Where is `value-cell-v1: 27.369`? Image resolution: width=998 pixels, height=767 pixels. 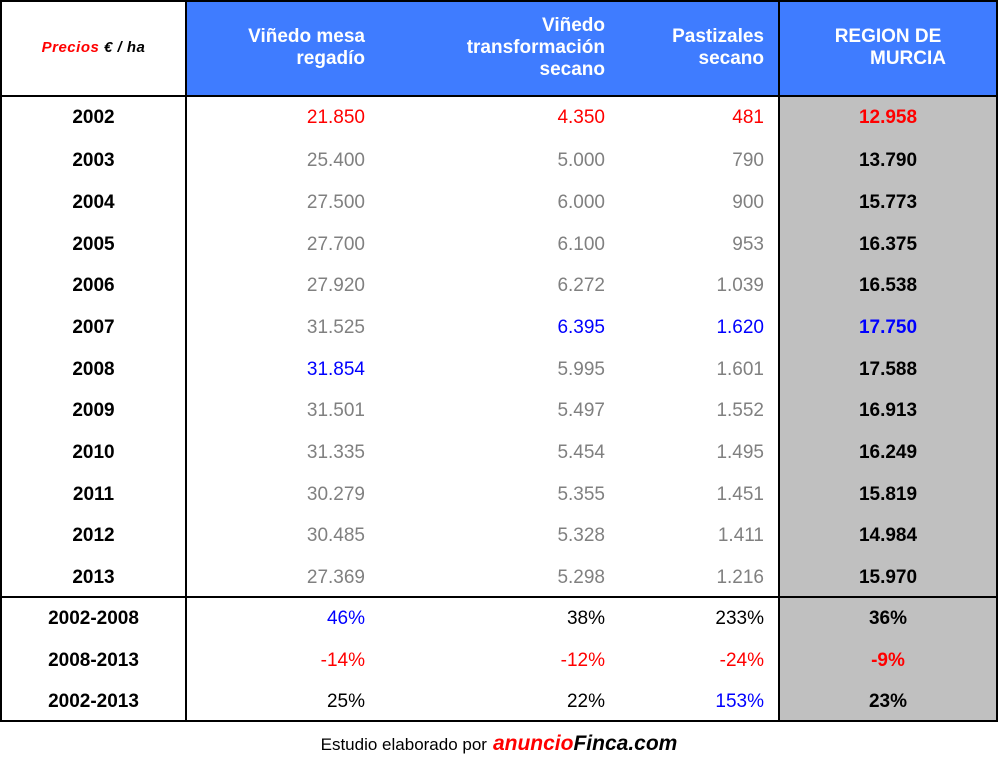 value-cell-v1: 27.369 is located at coordinates (335, 577).